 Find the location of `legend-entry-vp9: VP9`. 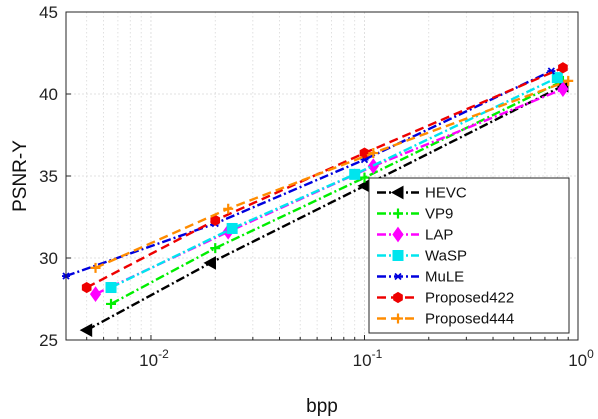

legend-entry-vp9: VP9 is located at coordinates (415, 214).